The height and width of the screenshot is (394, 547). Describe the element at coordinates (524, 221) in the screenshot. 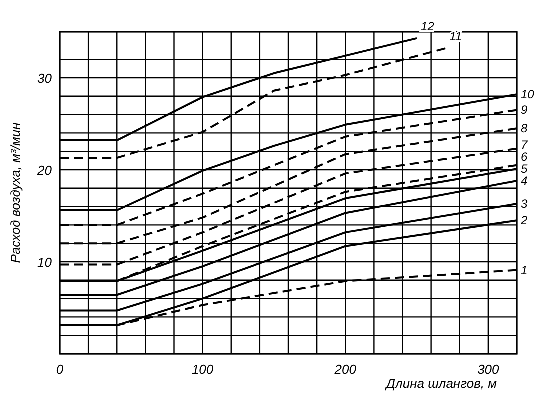

I see `series-label: 2` at that location.